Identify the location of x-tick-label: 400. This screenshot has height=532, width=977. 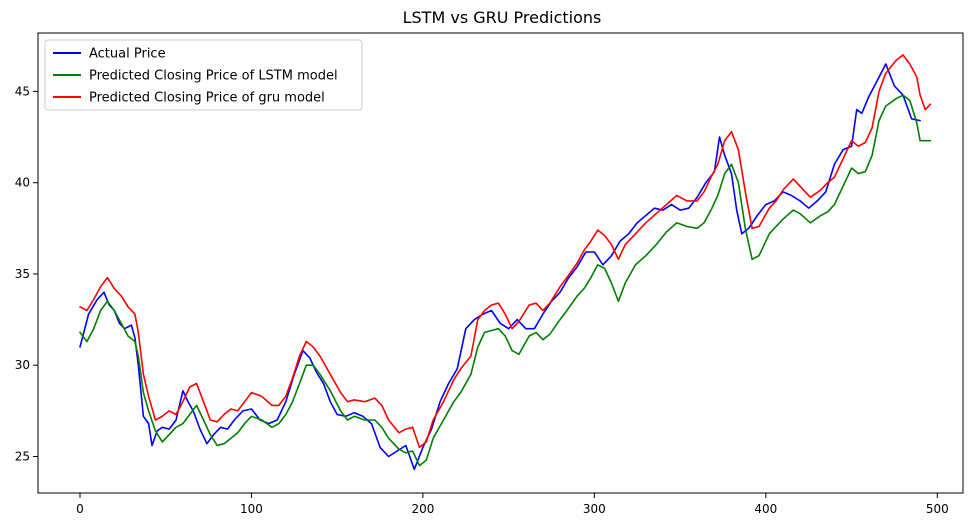
(765, 509).